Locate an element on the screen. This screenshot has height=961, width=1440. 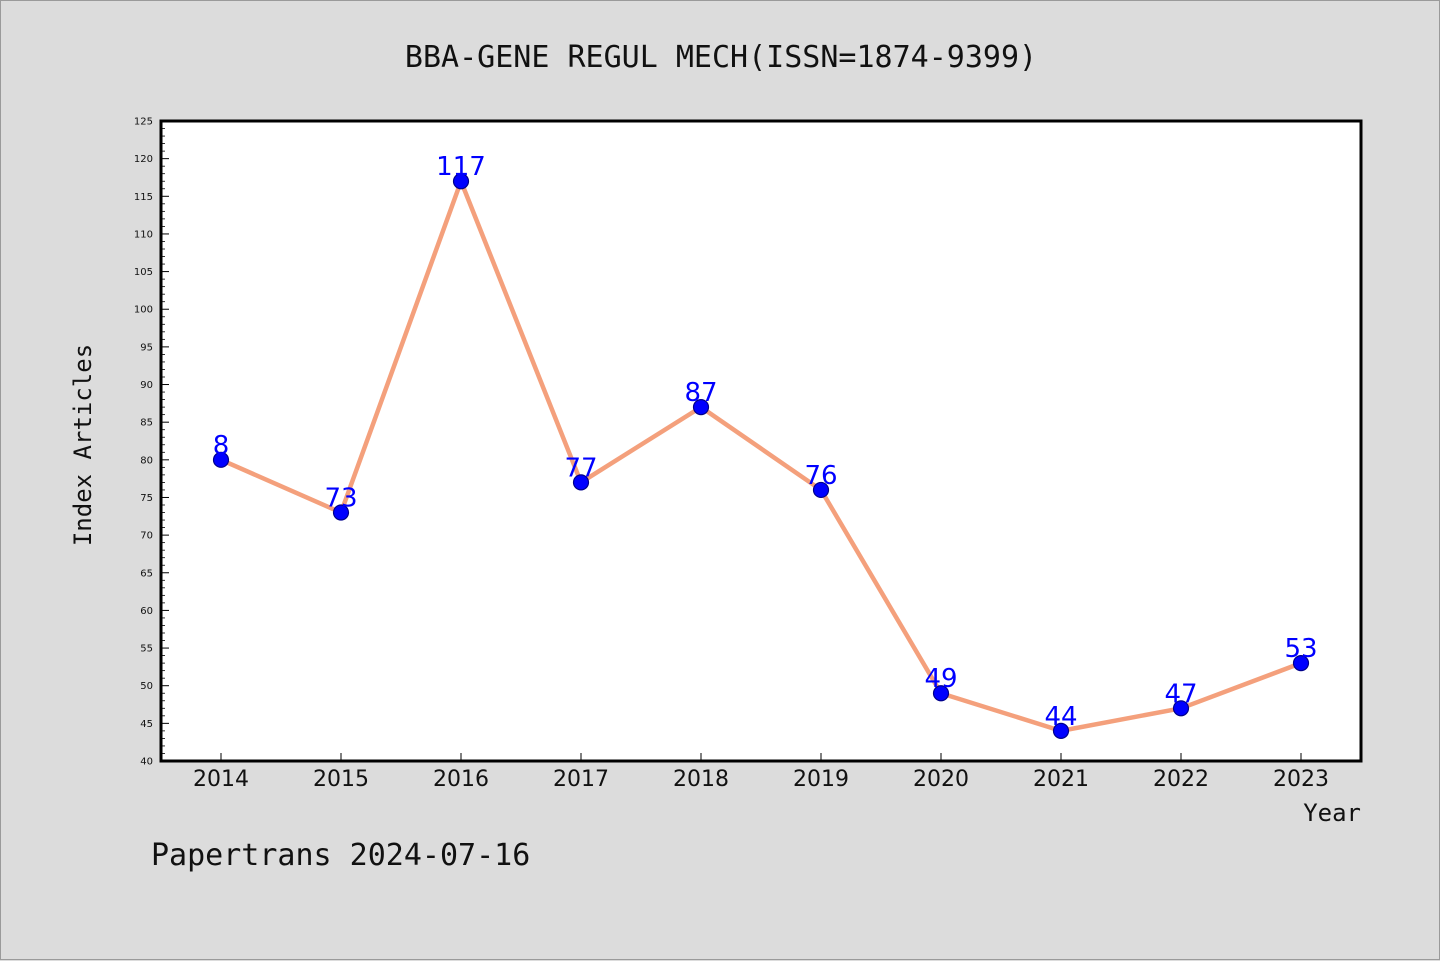
chart-title: BBA-GENE REGUL MECH(ISSN=1874-9399) is located at coordinates (721, 57).